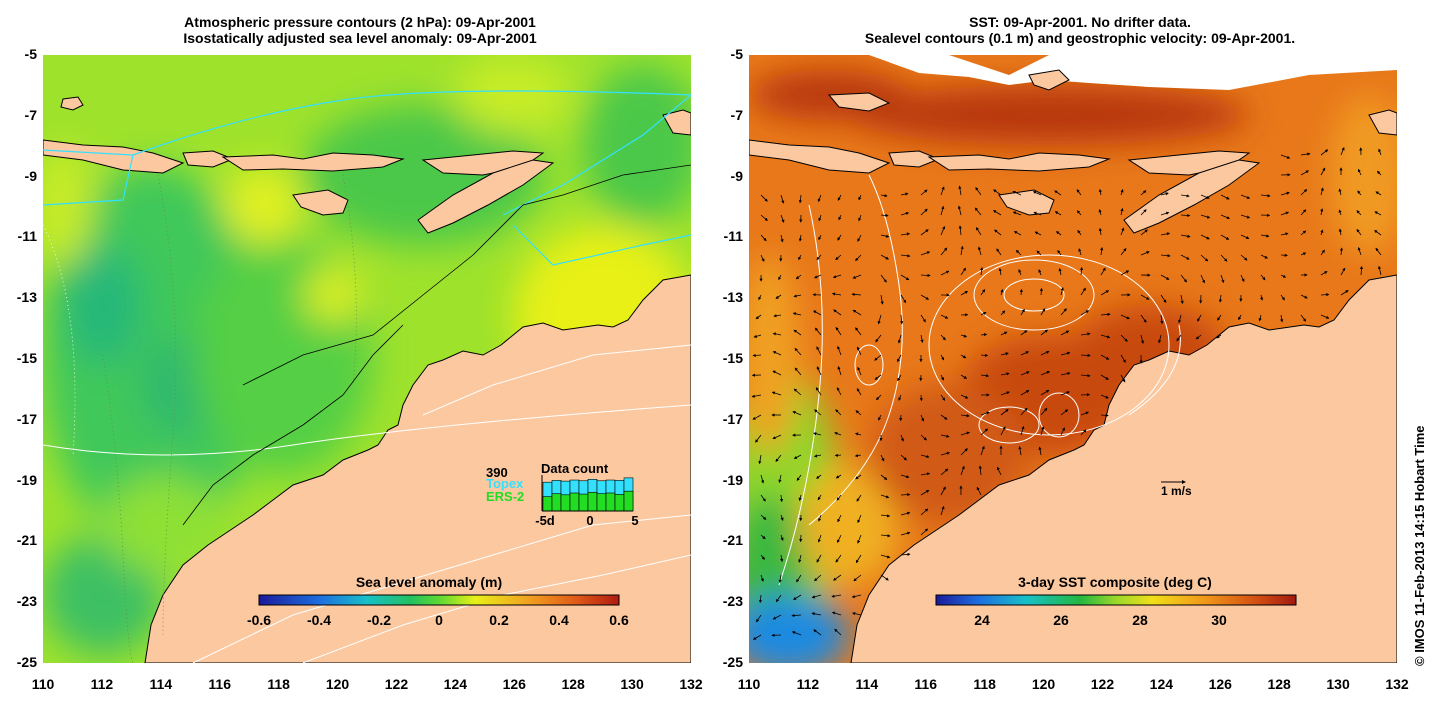  I want to click on y-axis-tick: -17, so click(26, 418).